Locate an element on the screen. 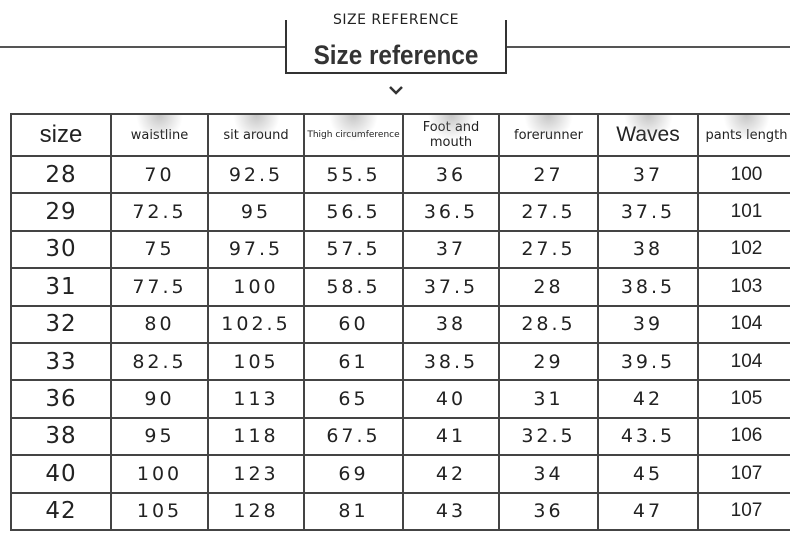  title-frame is located at coordinates (396, 47).